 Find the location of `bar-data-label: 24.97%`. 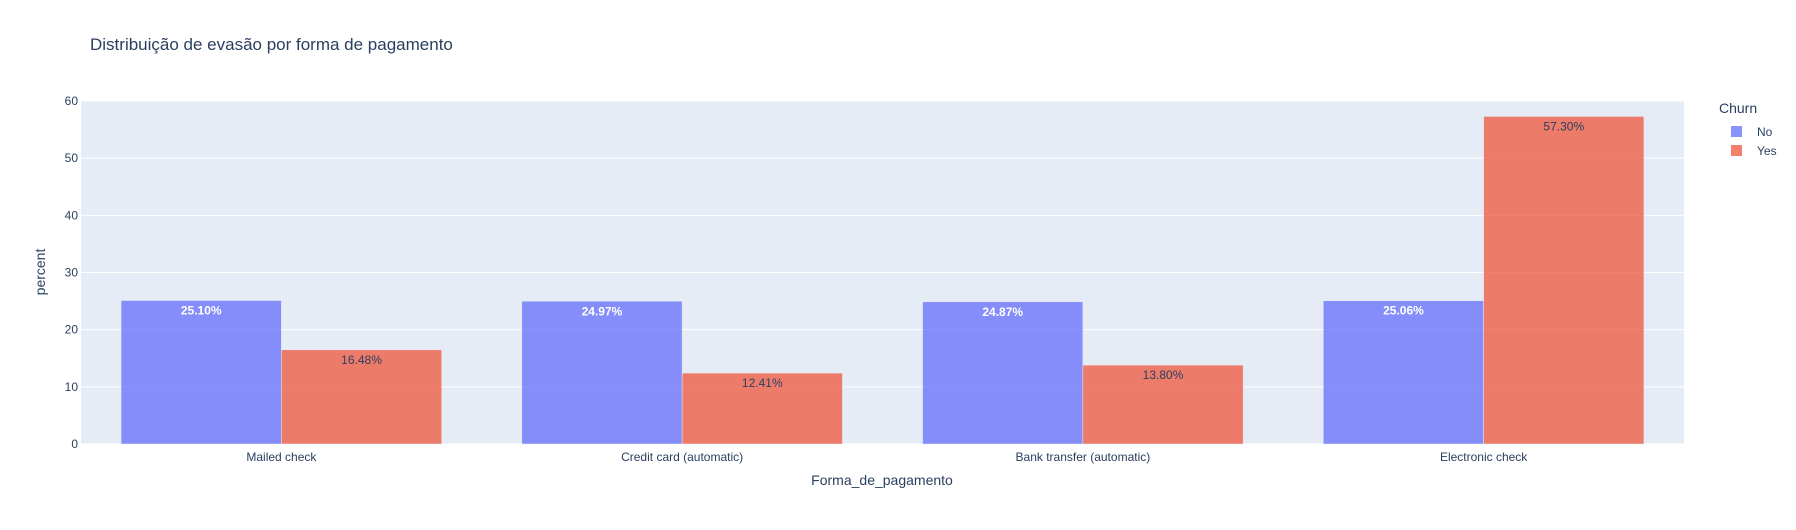

bar-data-label: 24.97% is located at coordinates (602, 311).